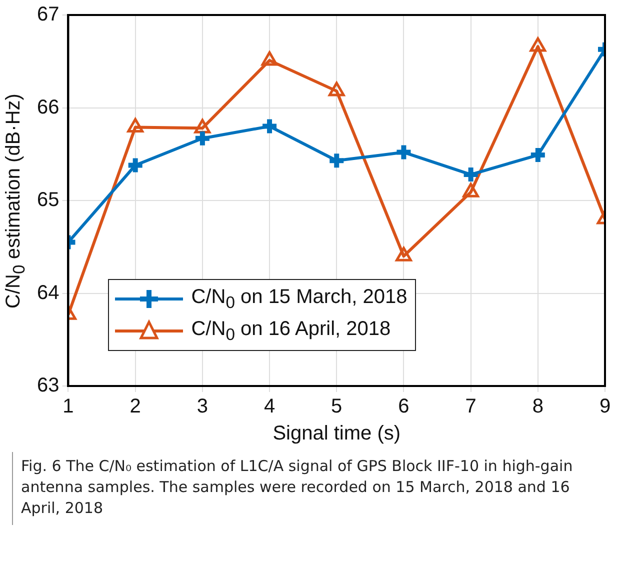  Describe the element at coordinates (605, 407) in the screenshot. I see `x-tick-label: 9` at that location.